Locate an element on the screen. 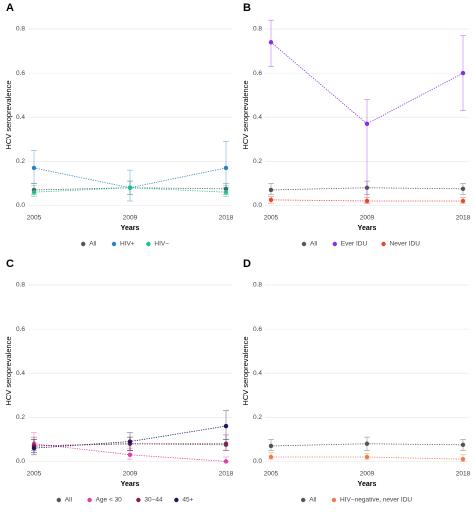 This screenshot has height=512, width=474. panel-title: A is located at coordinates (10, 8).